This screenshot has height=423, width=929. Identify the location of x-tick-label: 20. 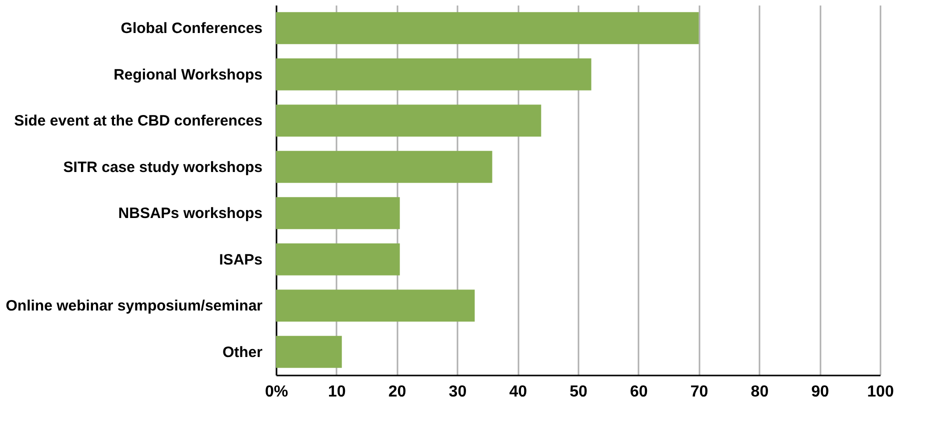
(397, 392).